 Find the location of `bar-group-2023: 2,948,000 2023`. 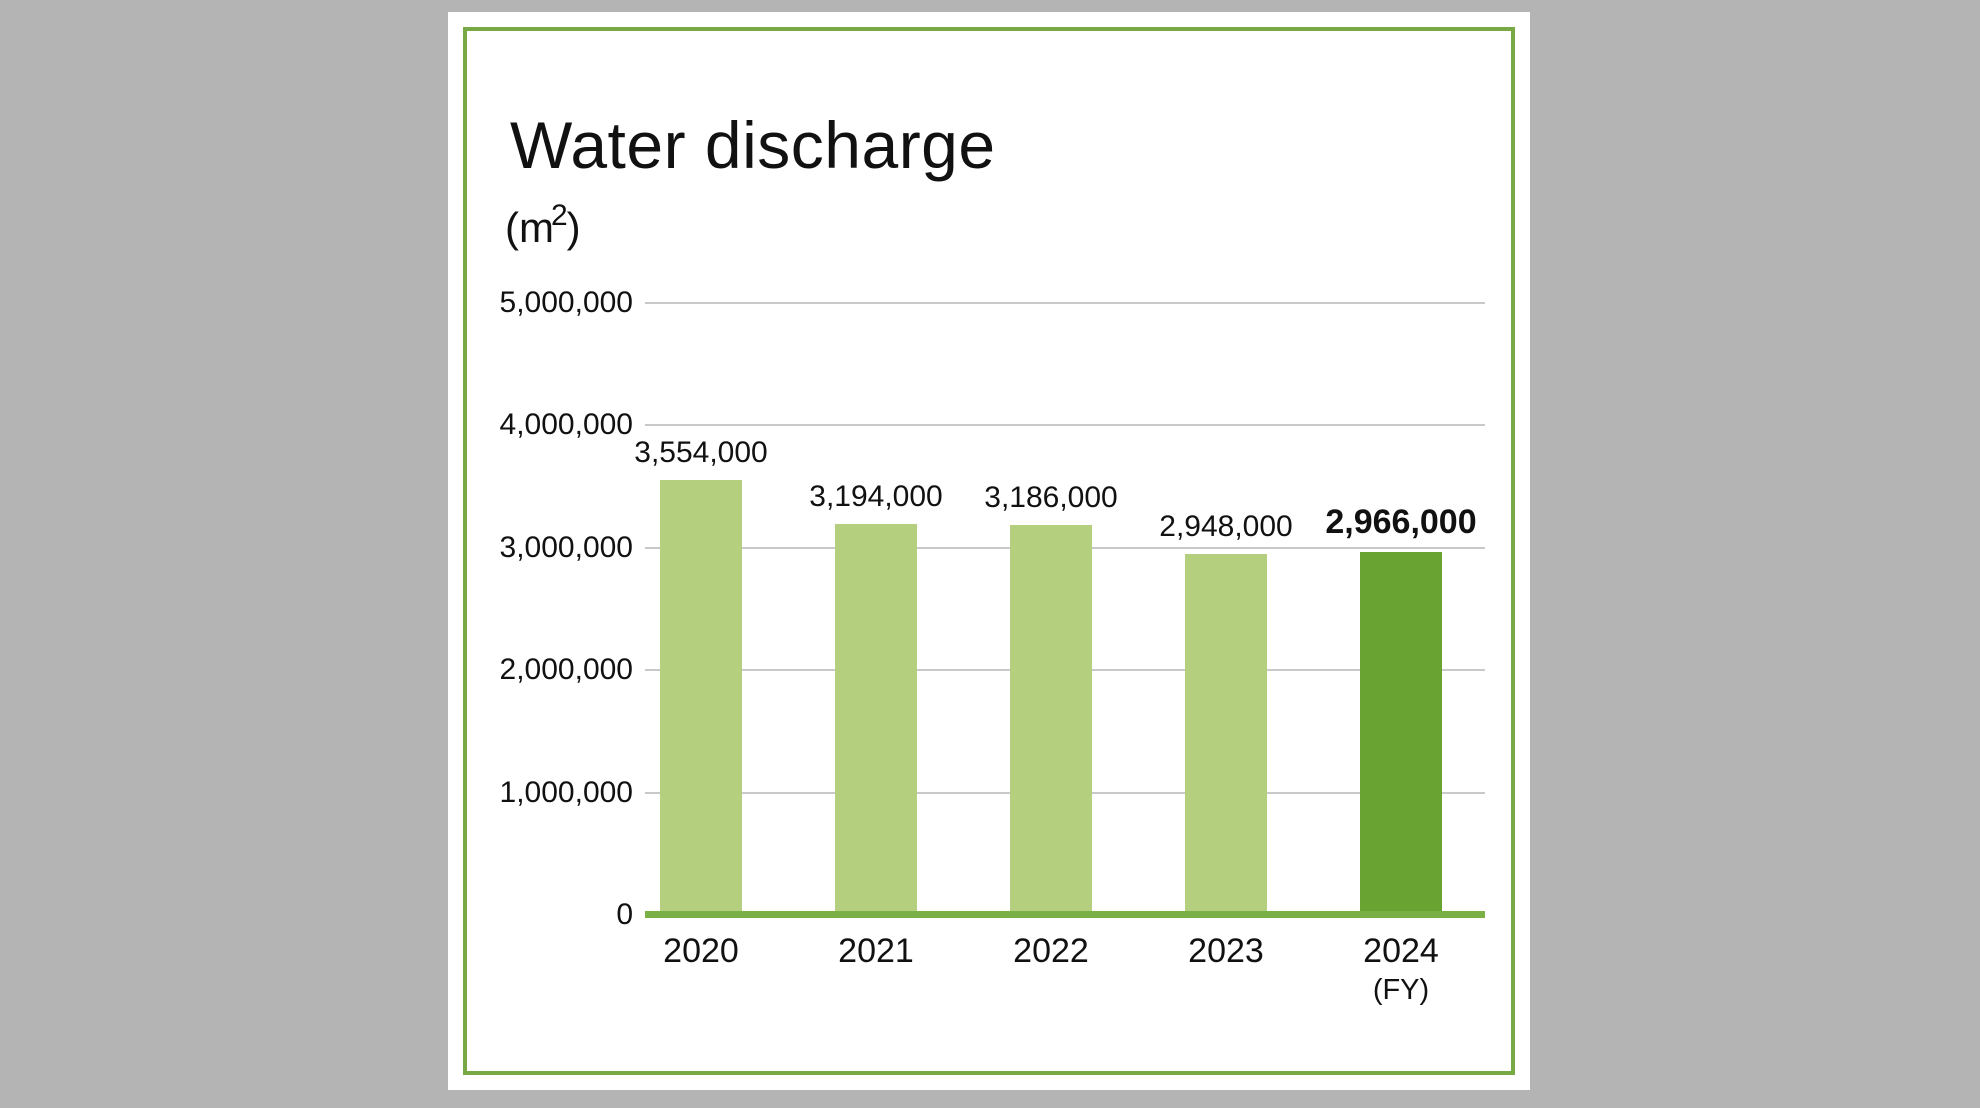

bar-group-2023: 2,948,000 2023 is located at coordinates (1225, 636).